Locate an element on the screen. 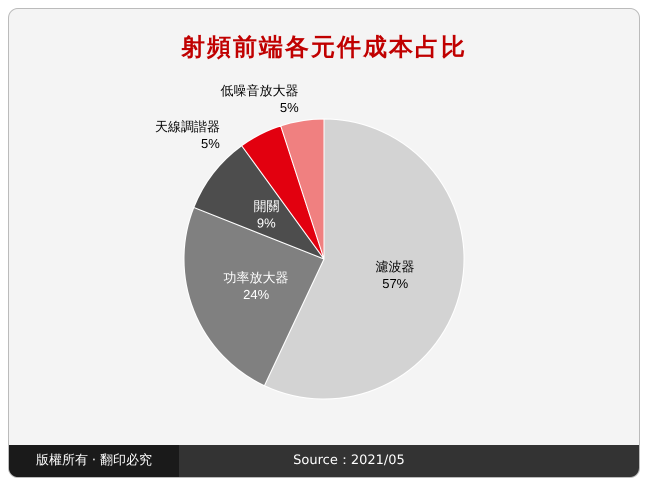  data-label: 9% is located at coordinates (266, 222).